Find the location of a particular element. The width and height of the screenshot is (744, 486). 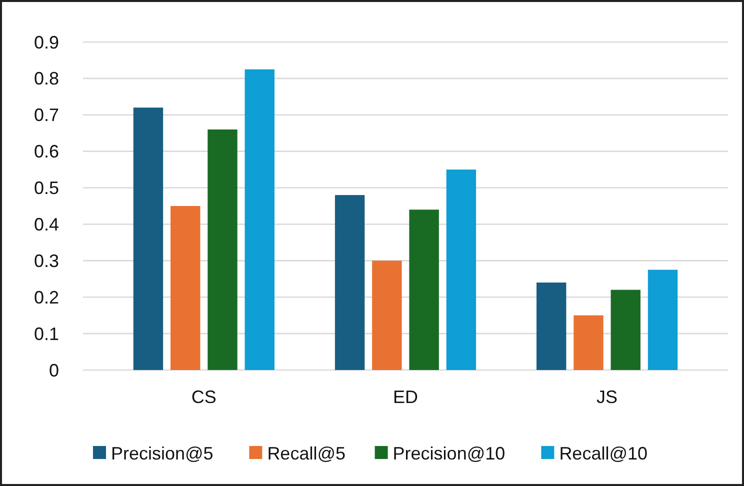

y-tick-label: 0.3 is located at coordinates (46, 260).